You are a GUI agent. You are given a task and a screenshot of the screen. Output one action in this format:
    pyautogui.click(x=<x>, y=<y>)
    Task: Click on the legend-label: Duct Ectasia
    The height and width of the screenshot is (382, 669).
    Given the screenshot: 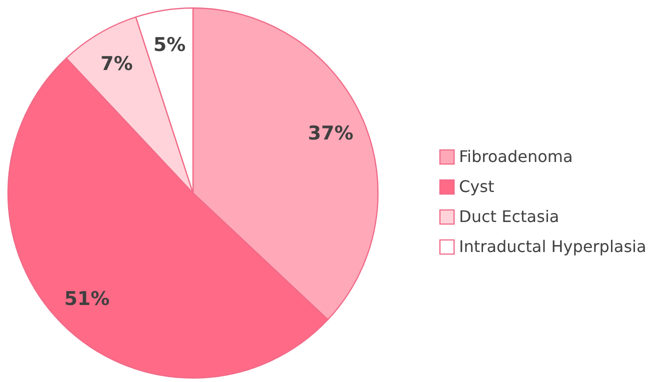 What is the action you would take?
    pyautogui.click(x=509, y=216)
    